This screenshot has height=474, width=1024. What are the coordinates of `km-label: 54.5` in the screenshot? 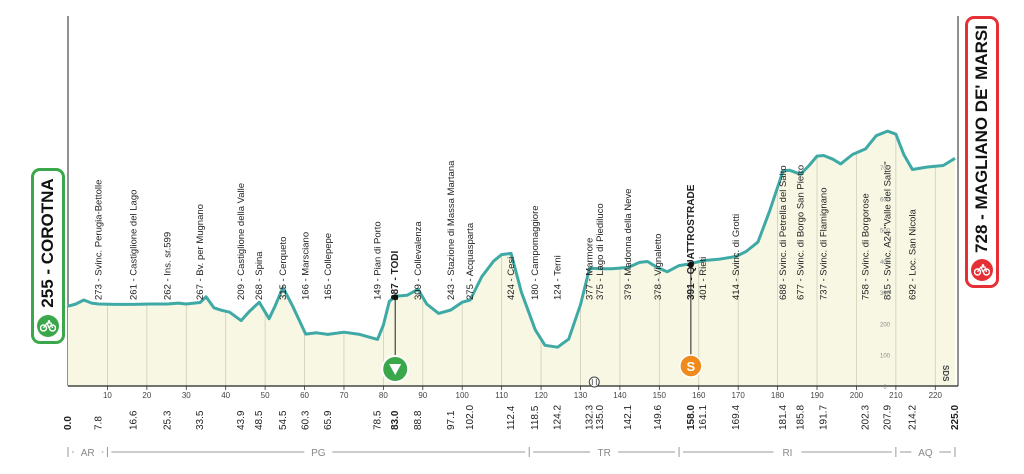 It's located at (283, 420).